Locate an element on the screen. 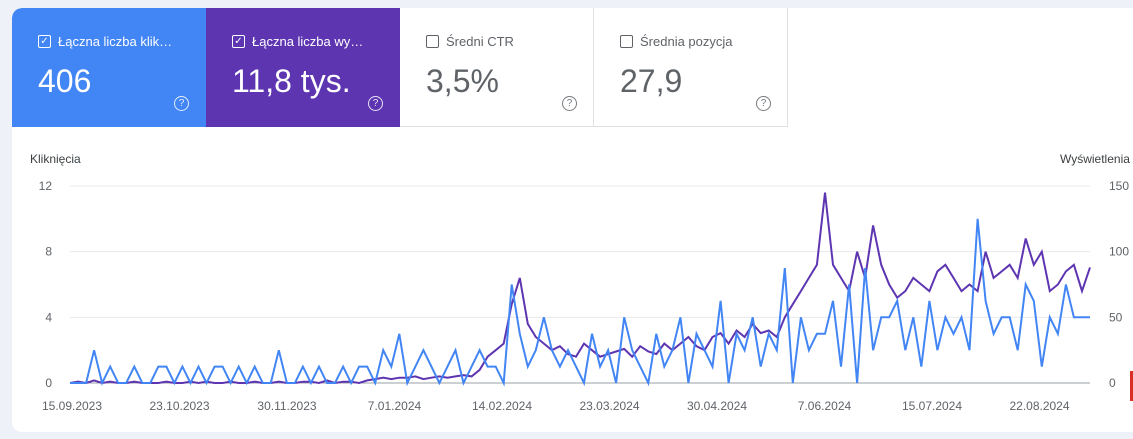 Image resolution: width=1133 pixels, height=439 pixels. x-tick-label: 30.04.2024 is located at coordinates (717, 406).